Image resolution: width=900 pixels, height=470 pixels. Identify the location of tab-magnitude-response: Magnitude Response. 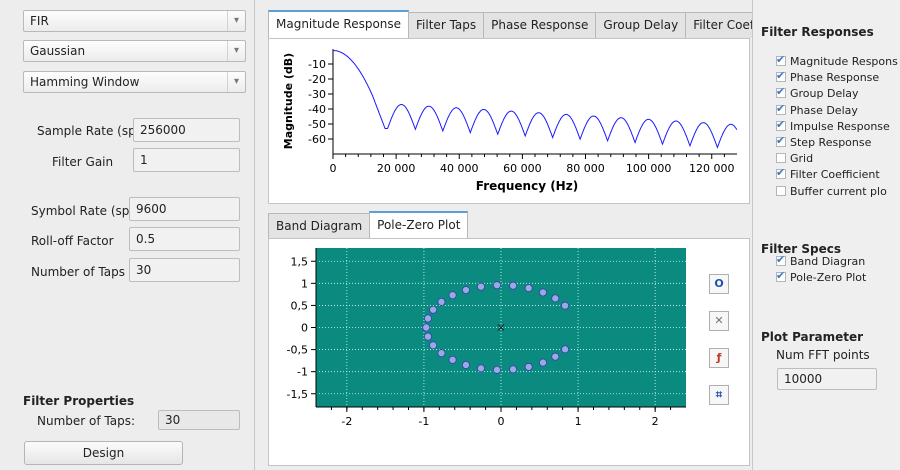
(339, 24).